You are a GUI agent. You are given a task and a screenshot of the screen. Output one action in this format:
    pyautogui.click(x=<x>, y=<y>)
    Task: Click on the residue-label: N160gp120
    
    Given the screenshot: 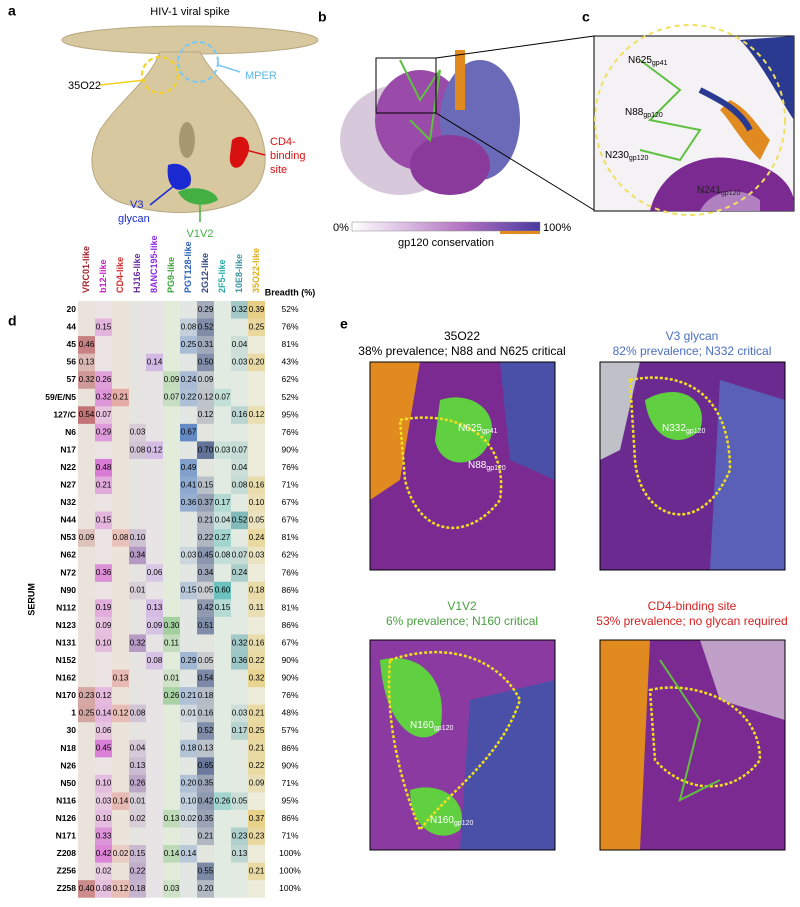 What is the action you would take?
    pyautogui.click(x=431, y=726)
    